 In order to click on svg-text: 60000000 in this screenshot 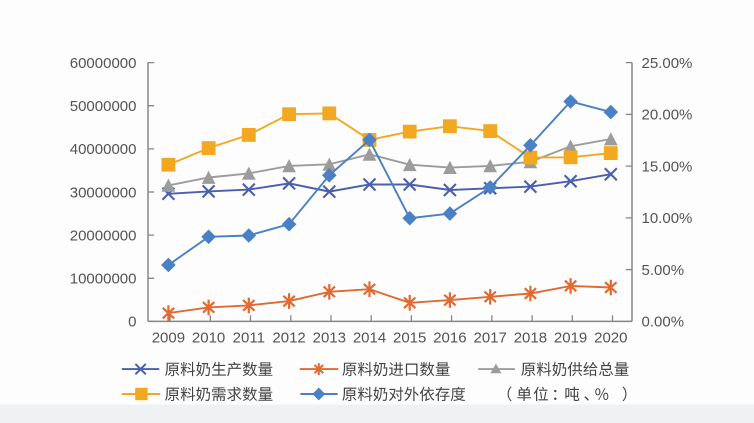, I will do `click(103, 63)`.